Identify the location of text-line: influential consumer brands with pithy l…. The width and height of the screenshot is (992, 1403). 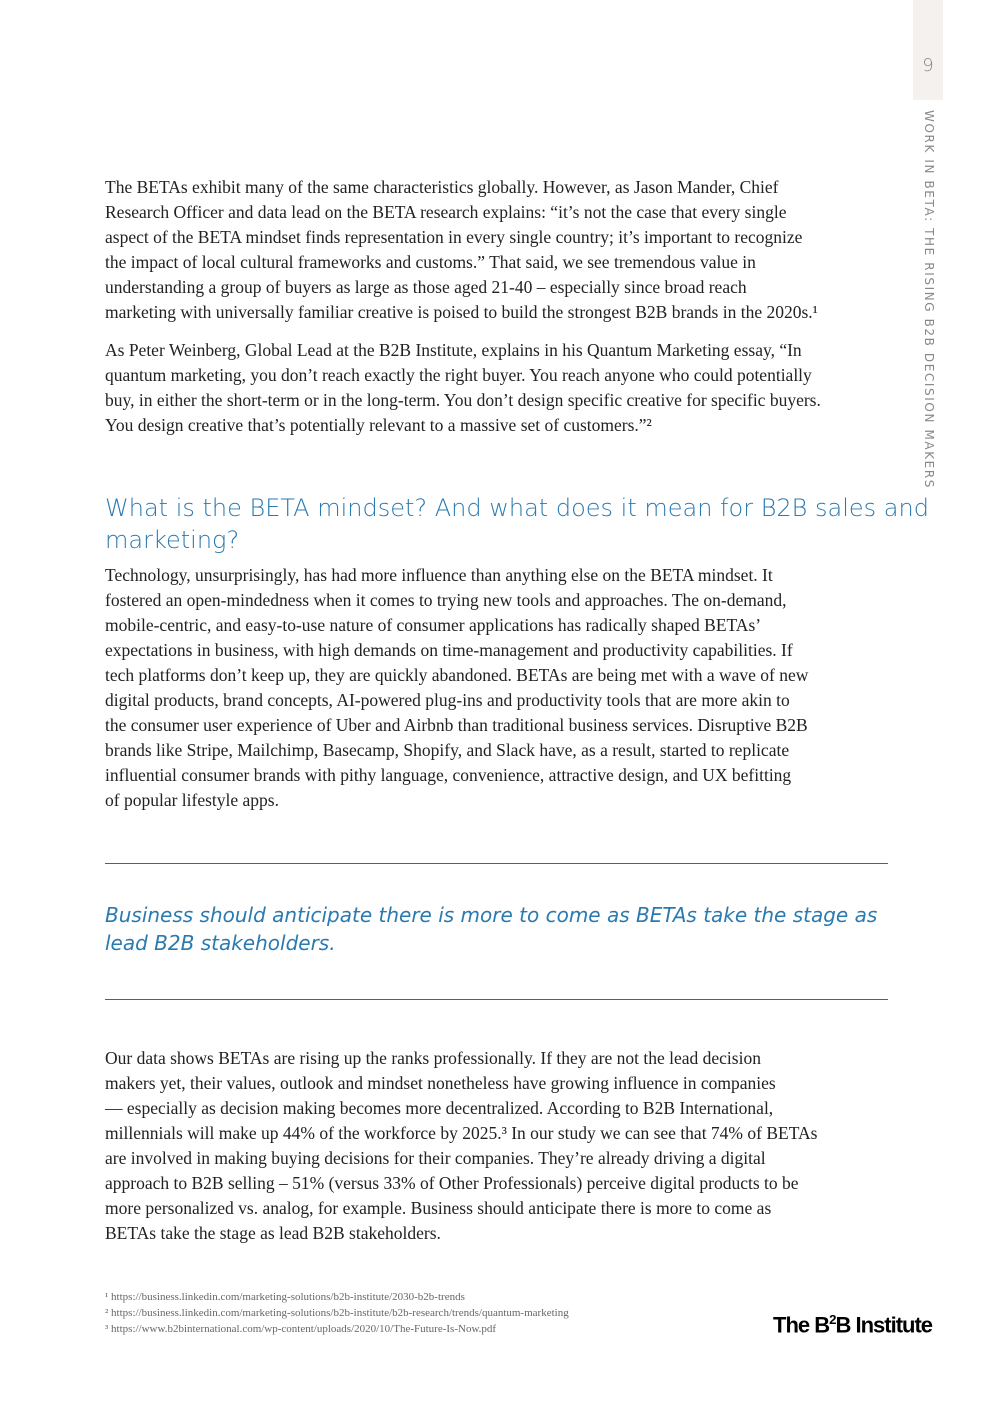
(448, 775).